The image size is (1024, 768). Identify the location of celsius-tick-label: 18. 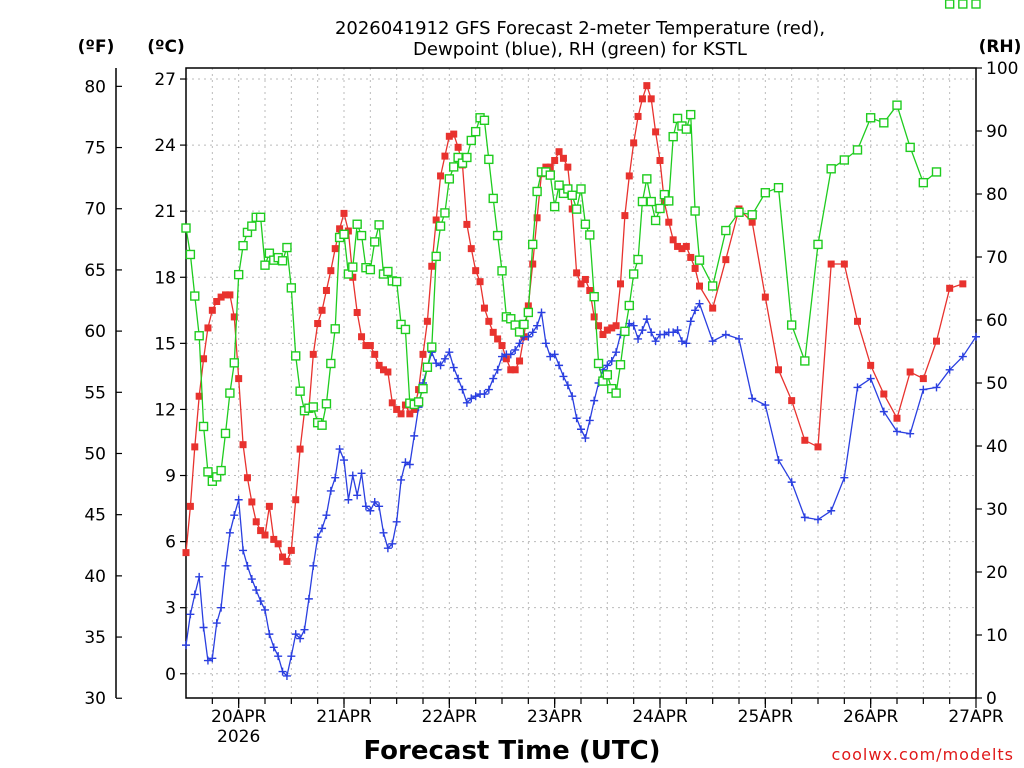
(165, 278).